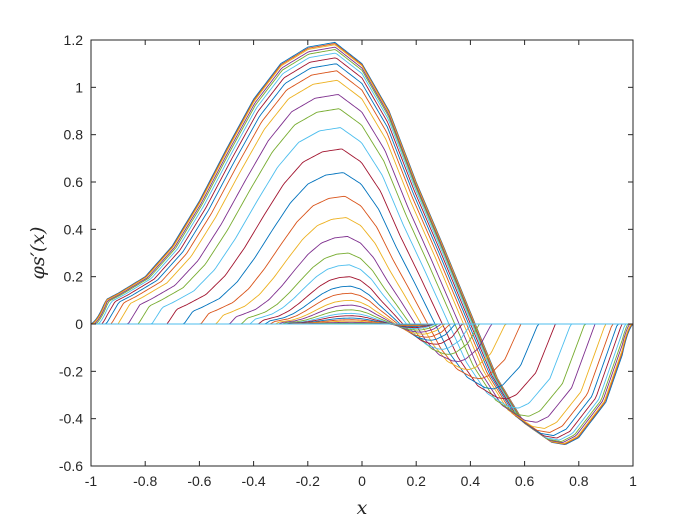  Describe the element at coordinates (416, 481) in the screenshot. I see `x-tick-label: 0.2` at that location.